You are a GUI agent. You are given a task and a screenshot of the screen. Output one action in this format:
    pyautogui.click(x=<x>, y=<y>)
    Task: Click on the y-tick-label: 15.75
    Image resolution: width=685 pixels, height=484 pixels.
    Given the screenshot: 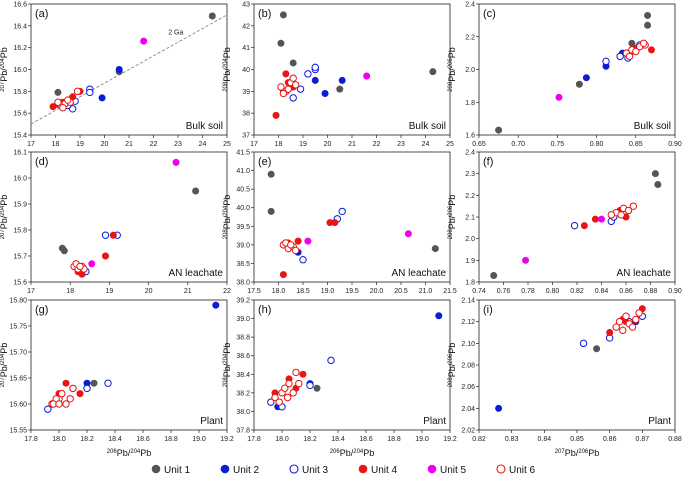 What is the action you would take?
    pyautogui.click(x=18, y=327)
    